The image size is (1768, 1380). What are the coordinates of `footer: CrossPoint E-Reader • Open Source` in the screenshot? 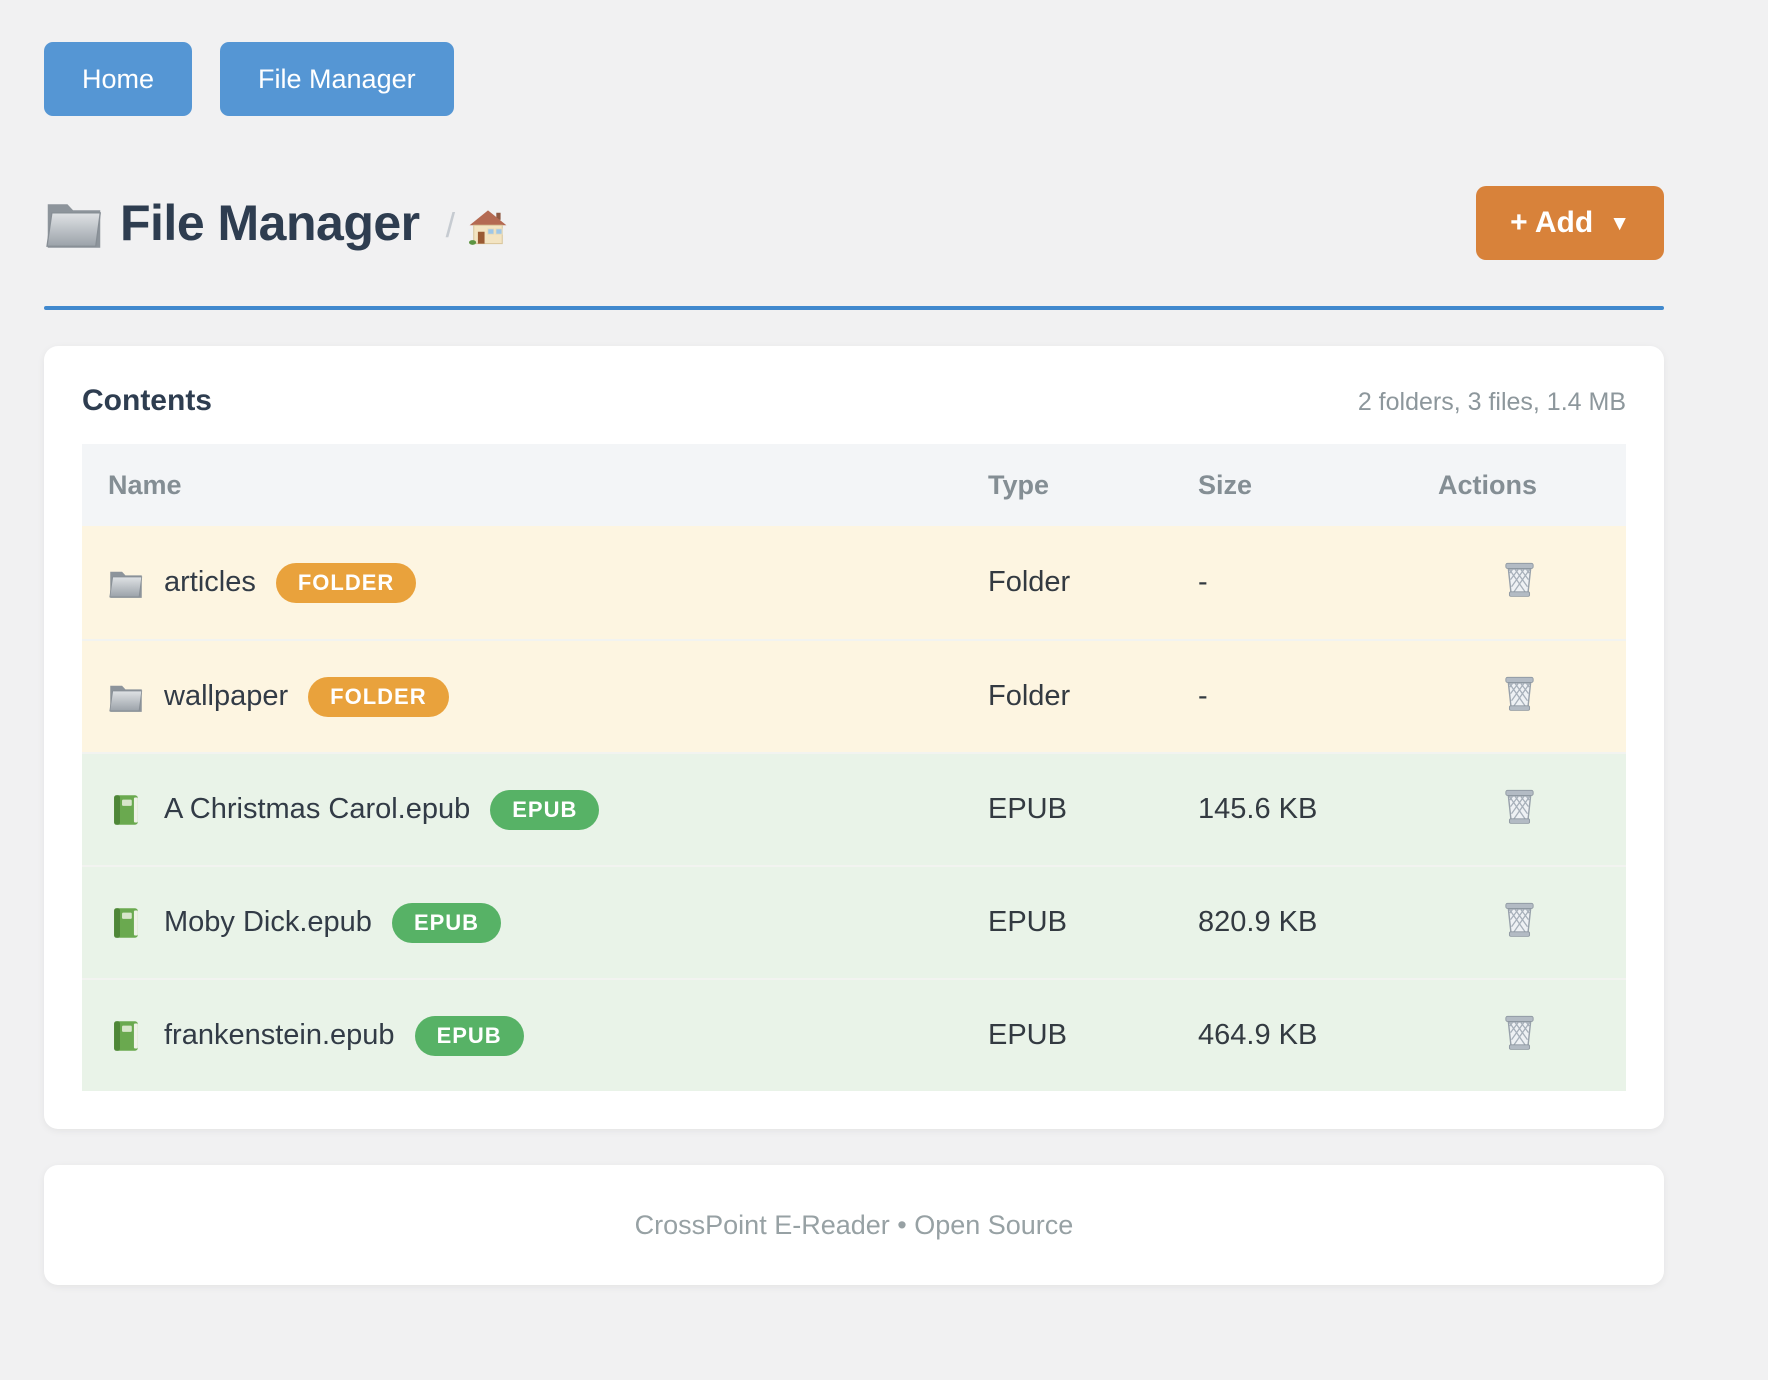 It's located at (854, 1225).